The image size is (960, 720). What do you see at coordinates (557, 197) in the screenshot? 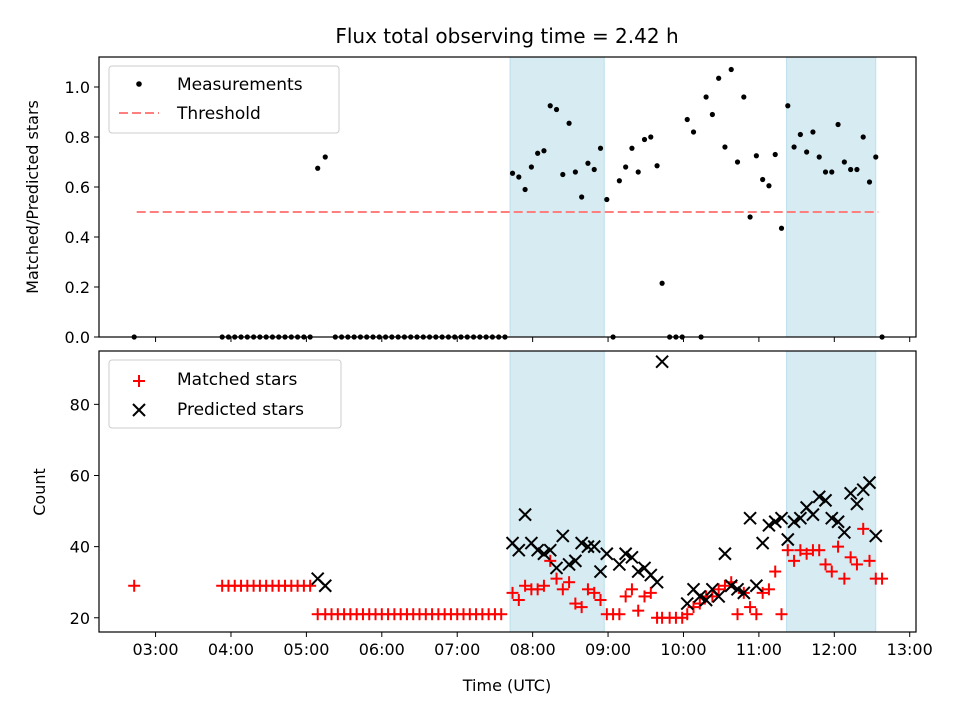
I see `highlight-span` at bounding box center [557, 197].